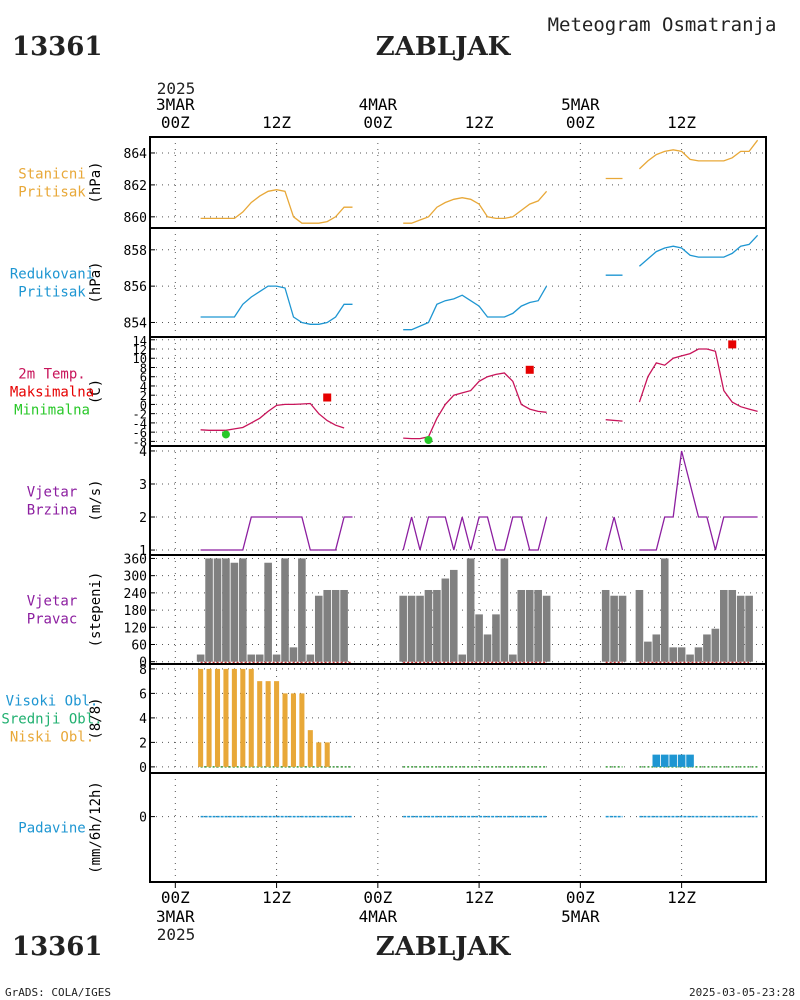 The image size is (800, 1000). I want to click on y-tick-label: 3, so click(143, 485).